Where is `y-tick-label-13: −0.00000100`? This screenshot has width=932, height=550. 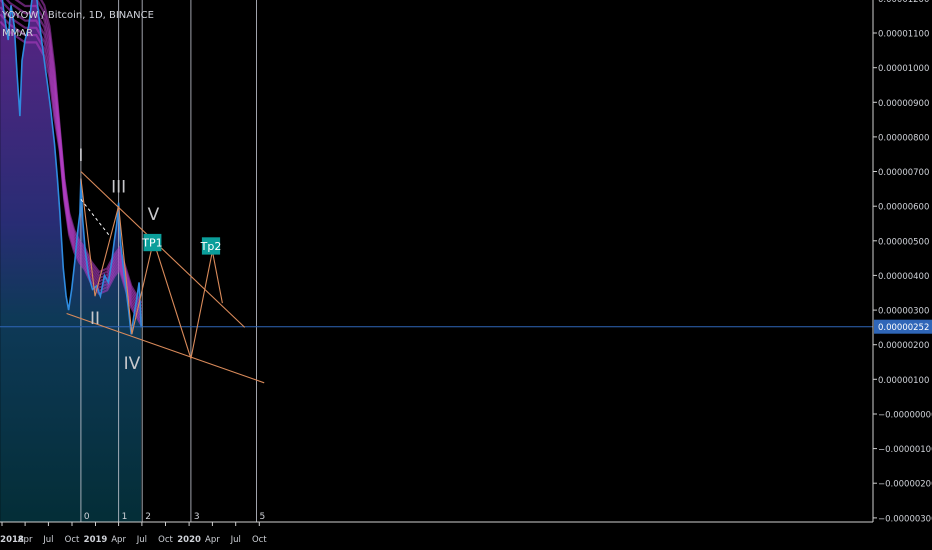
y-tick-label-13: −0.00000100 is located at coordinates (905, 450).